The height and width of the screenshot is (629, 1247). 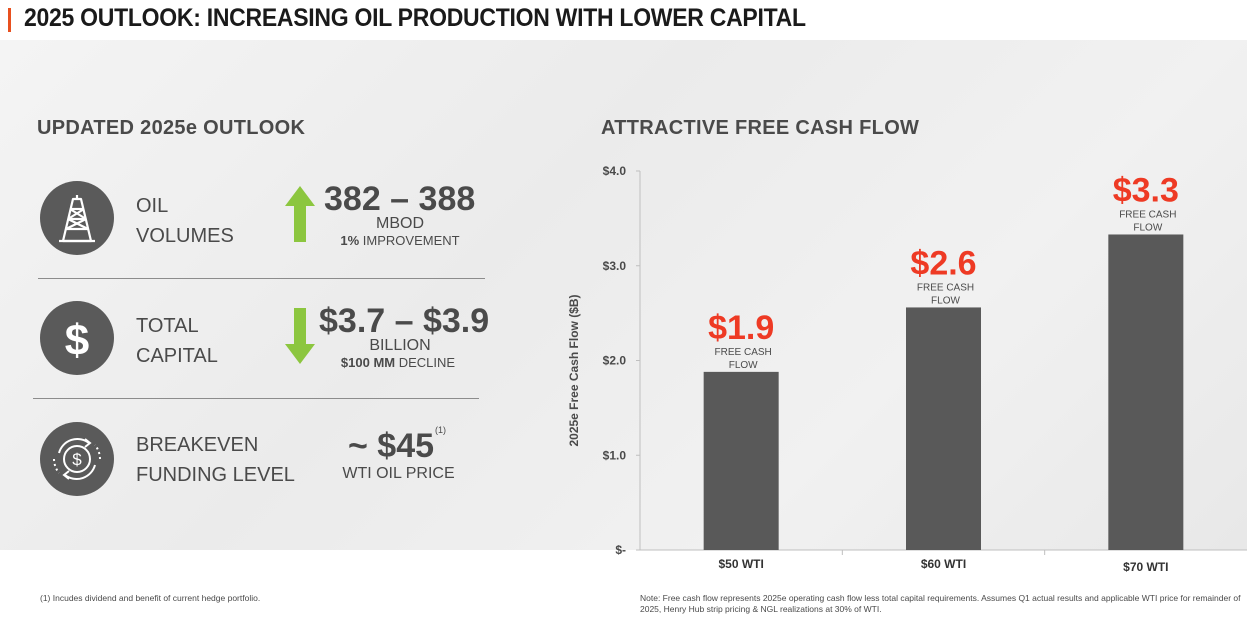 What do you see at coordinates (185, 236) in the screenshot?
I see `oil-volumes-label-line2: VOLUMES` at bounding box center [185, 236].